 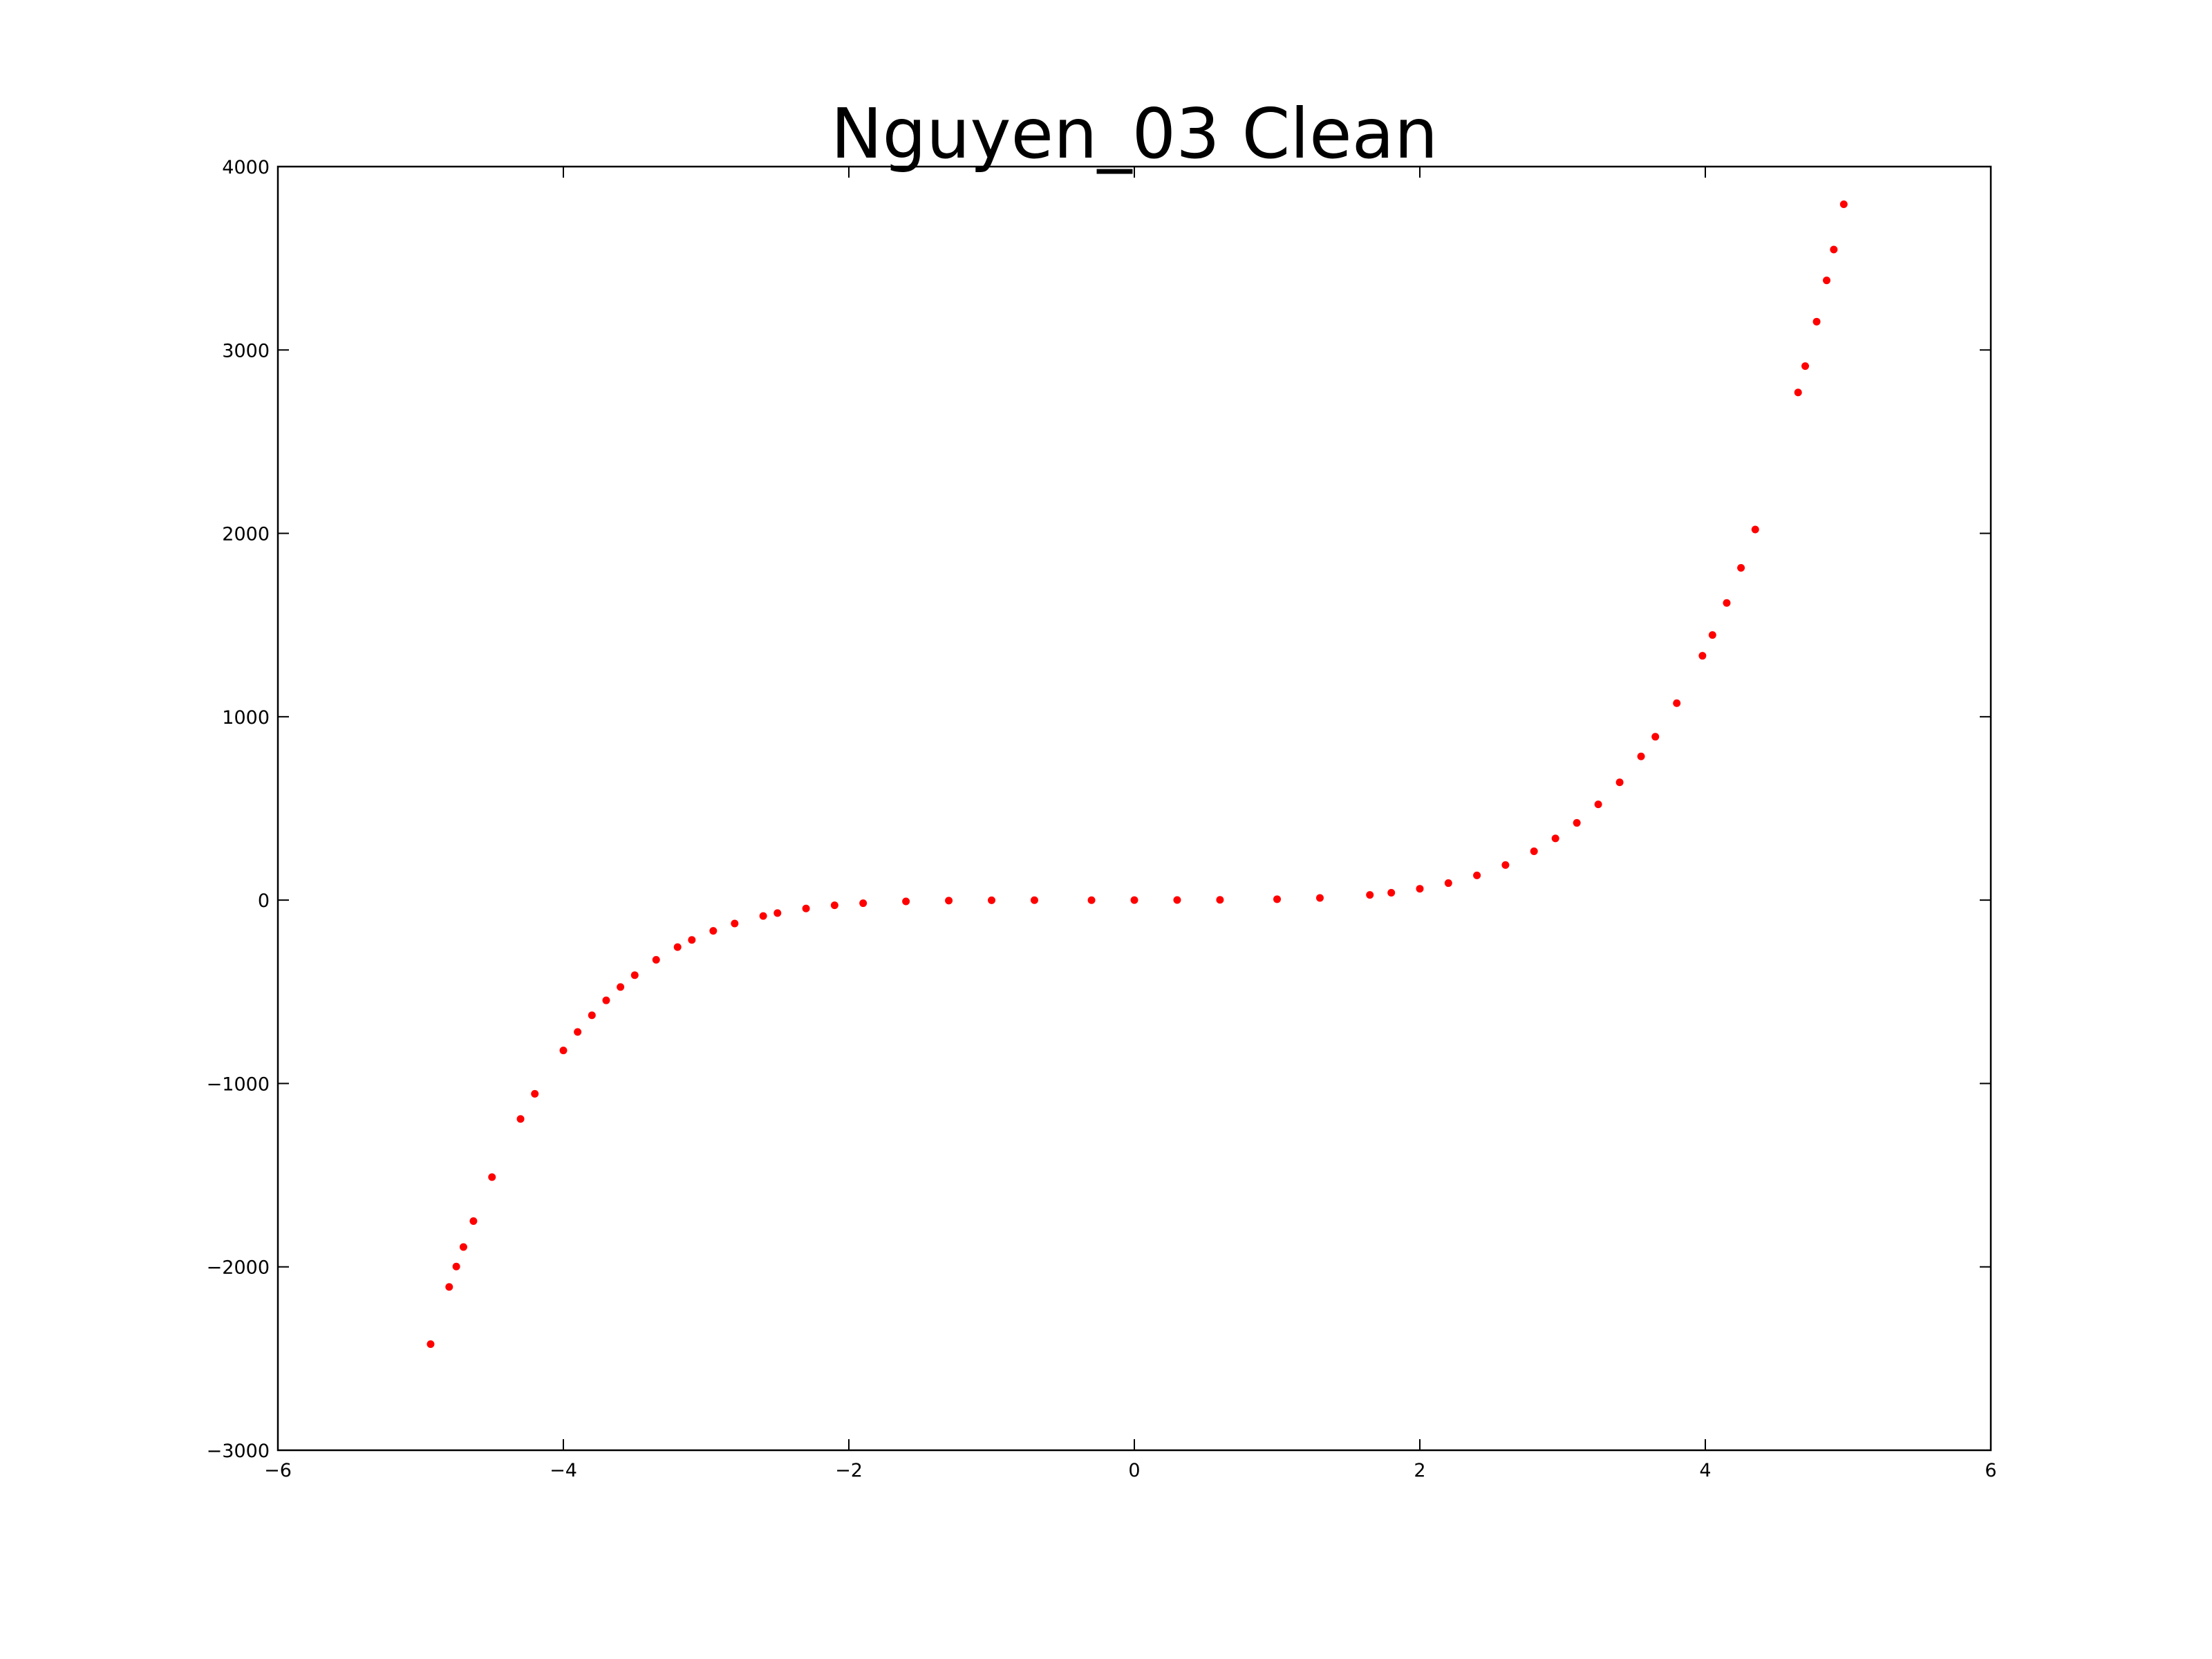 What do you see at coordinates (246, 351) in the screenshot?
I see `y-tick-label: 3000` at bounding box center [246, 351].